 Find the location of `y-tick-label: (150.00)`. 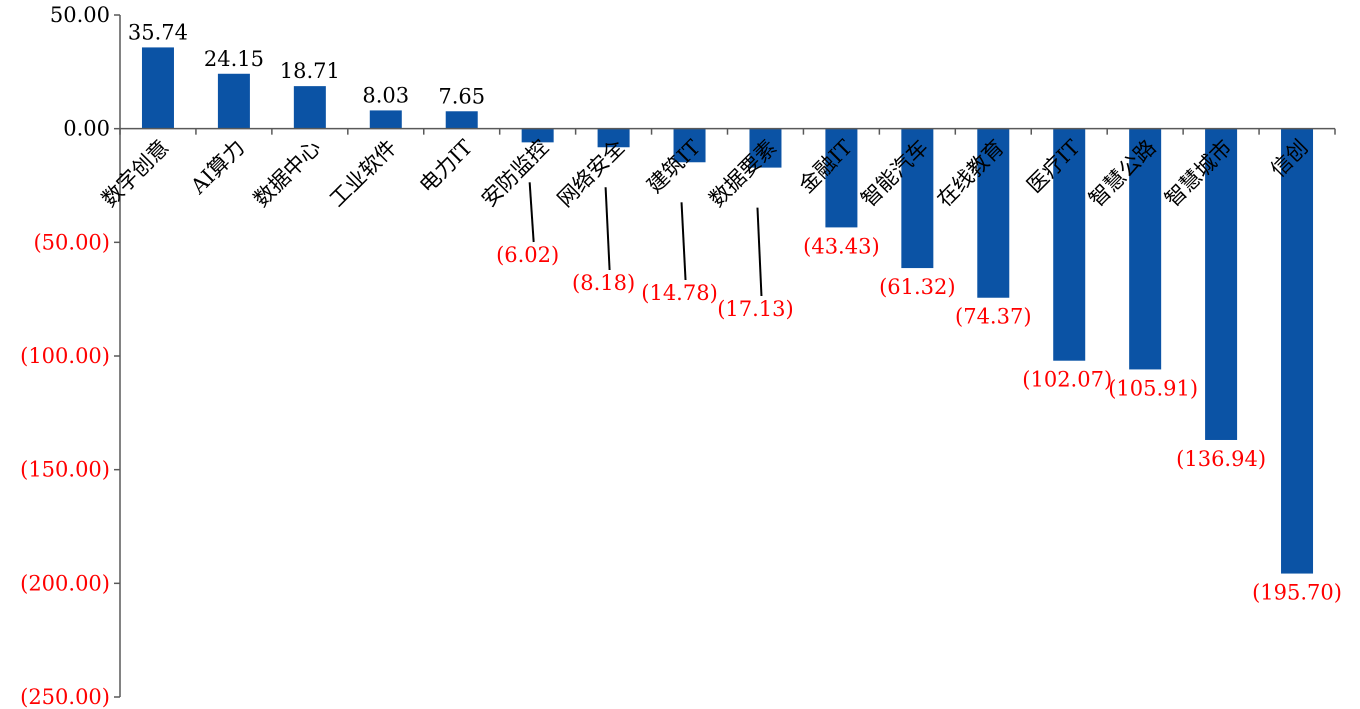

y-tick-label: (150.00) is located at coordinates (65, 470).